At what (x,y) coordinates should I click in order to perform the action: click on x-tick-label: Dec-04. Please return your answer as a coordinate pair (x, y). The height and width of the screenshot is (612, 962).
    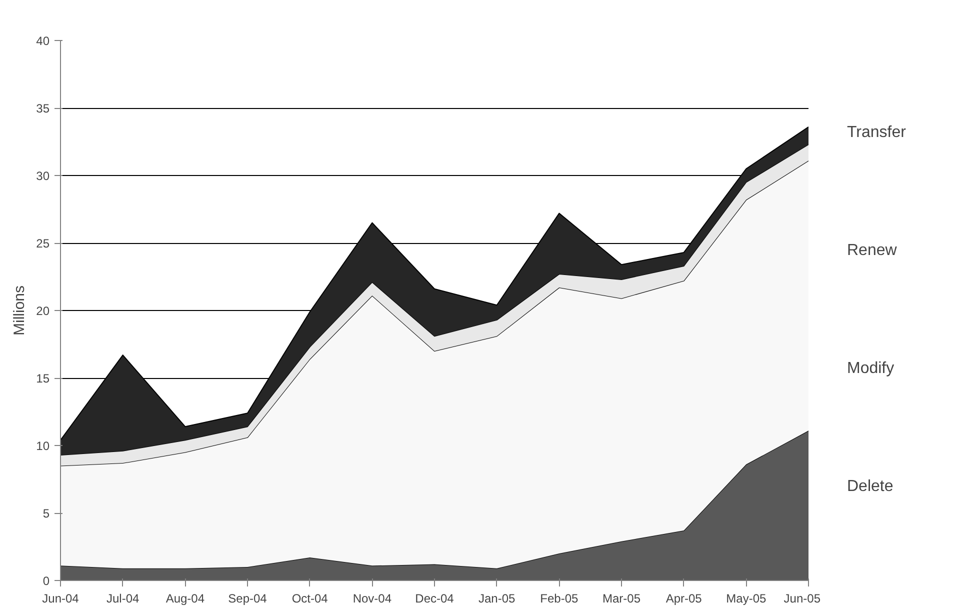
    Looking at the image, I should click on (434, 599).